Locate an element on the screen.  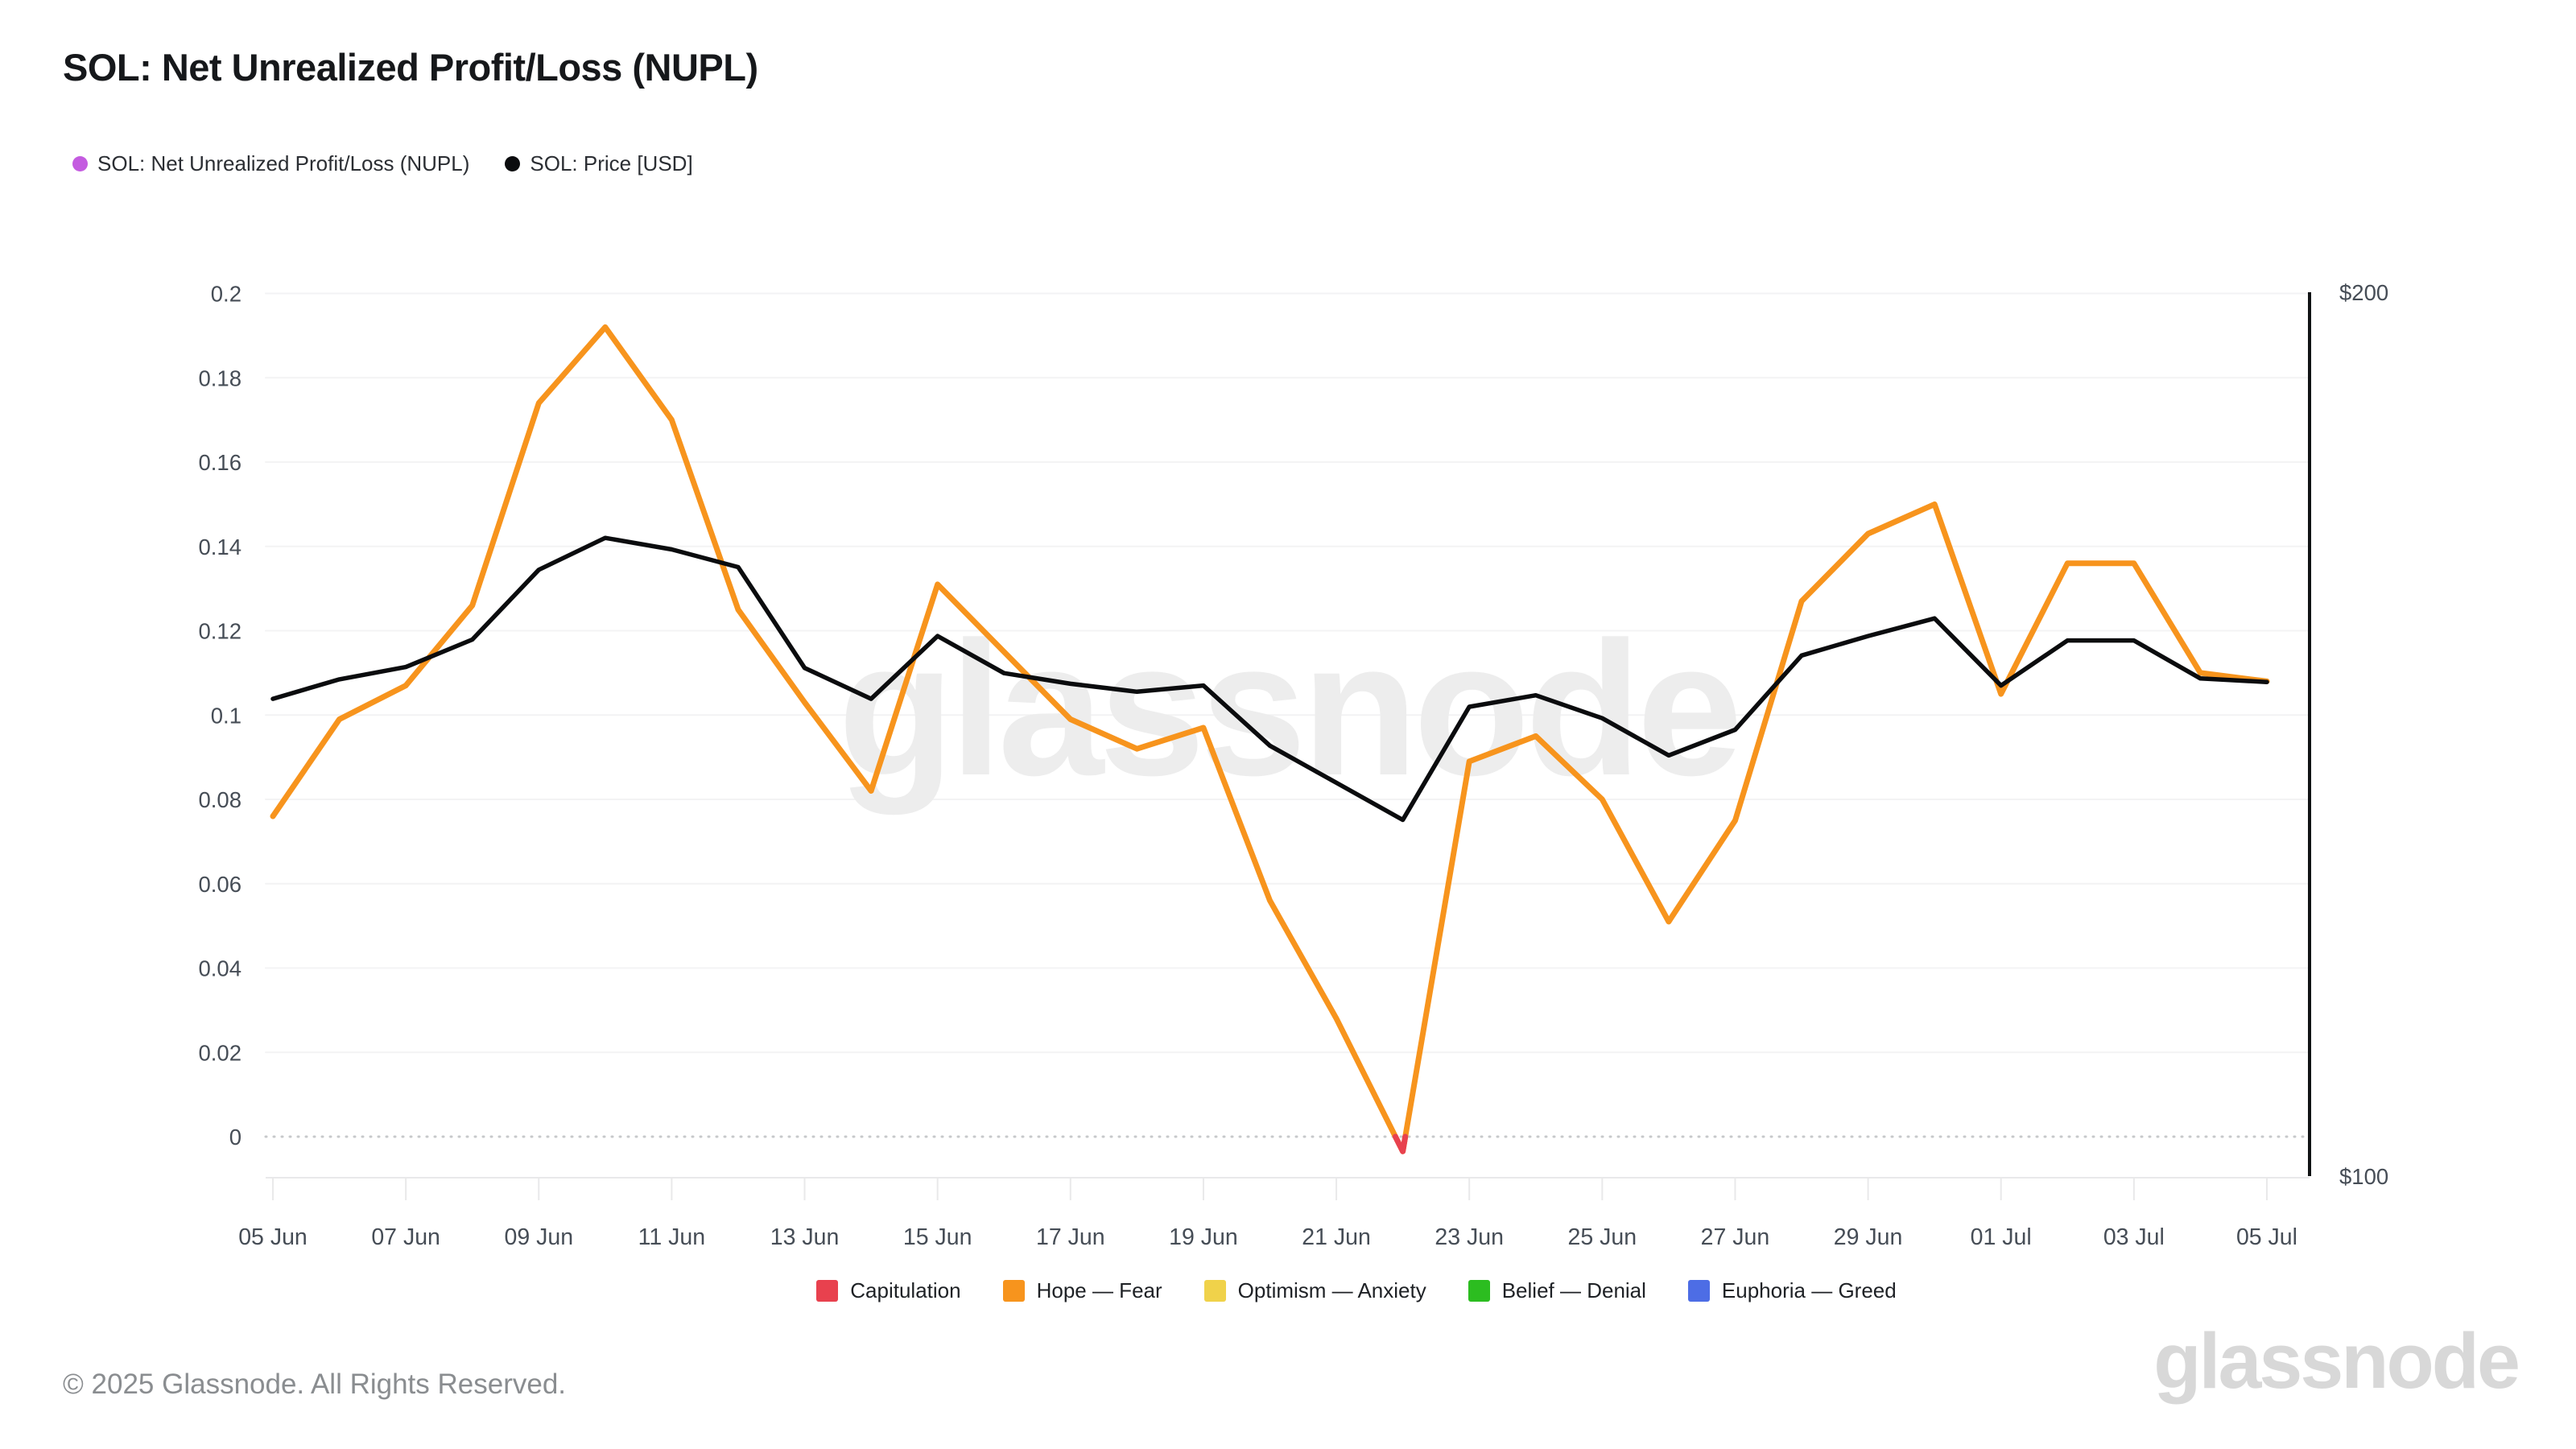
y-axis-tick-label: 0.16 is located at coordinates (220, 463).